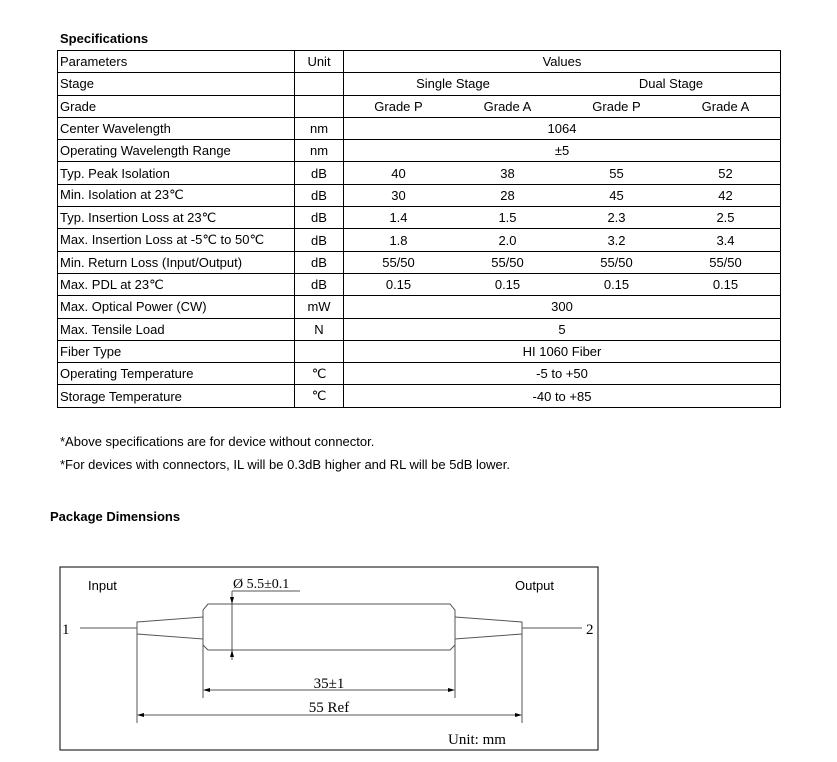 Image resolution: width=837 pixels, height=762 pixels. I want to click on value-cell: 1.4, so click(398, 218).